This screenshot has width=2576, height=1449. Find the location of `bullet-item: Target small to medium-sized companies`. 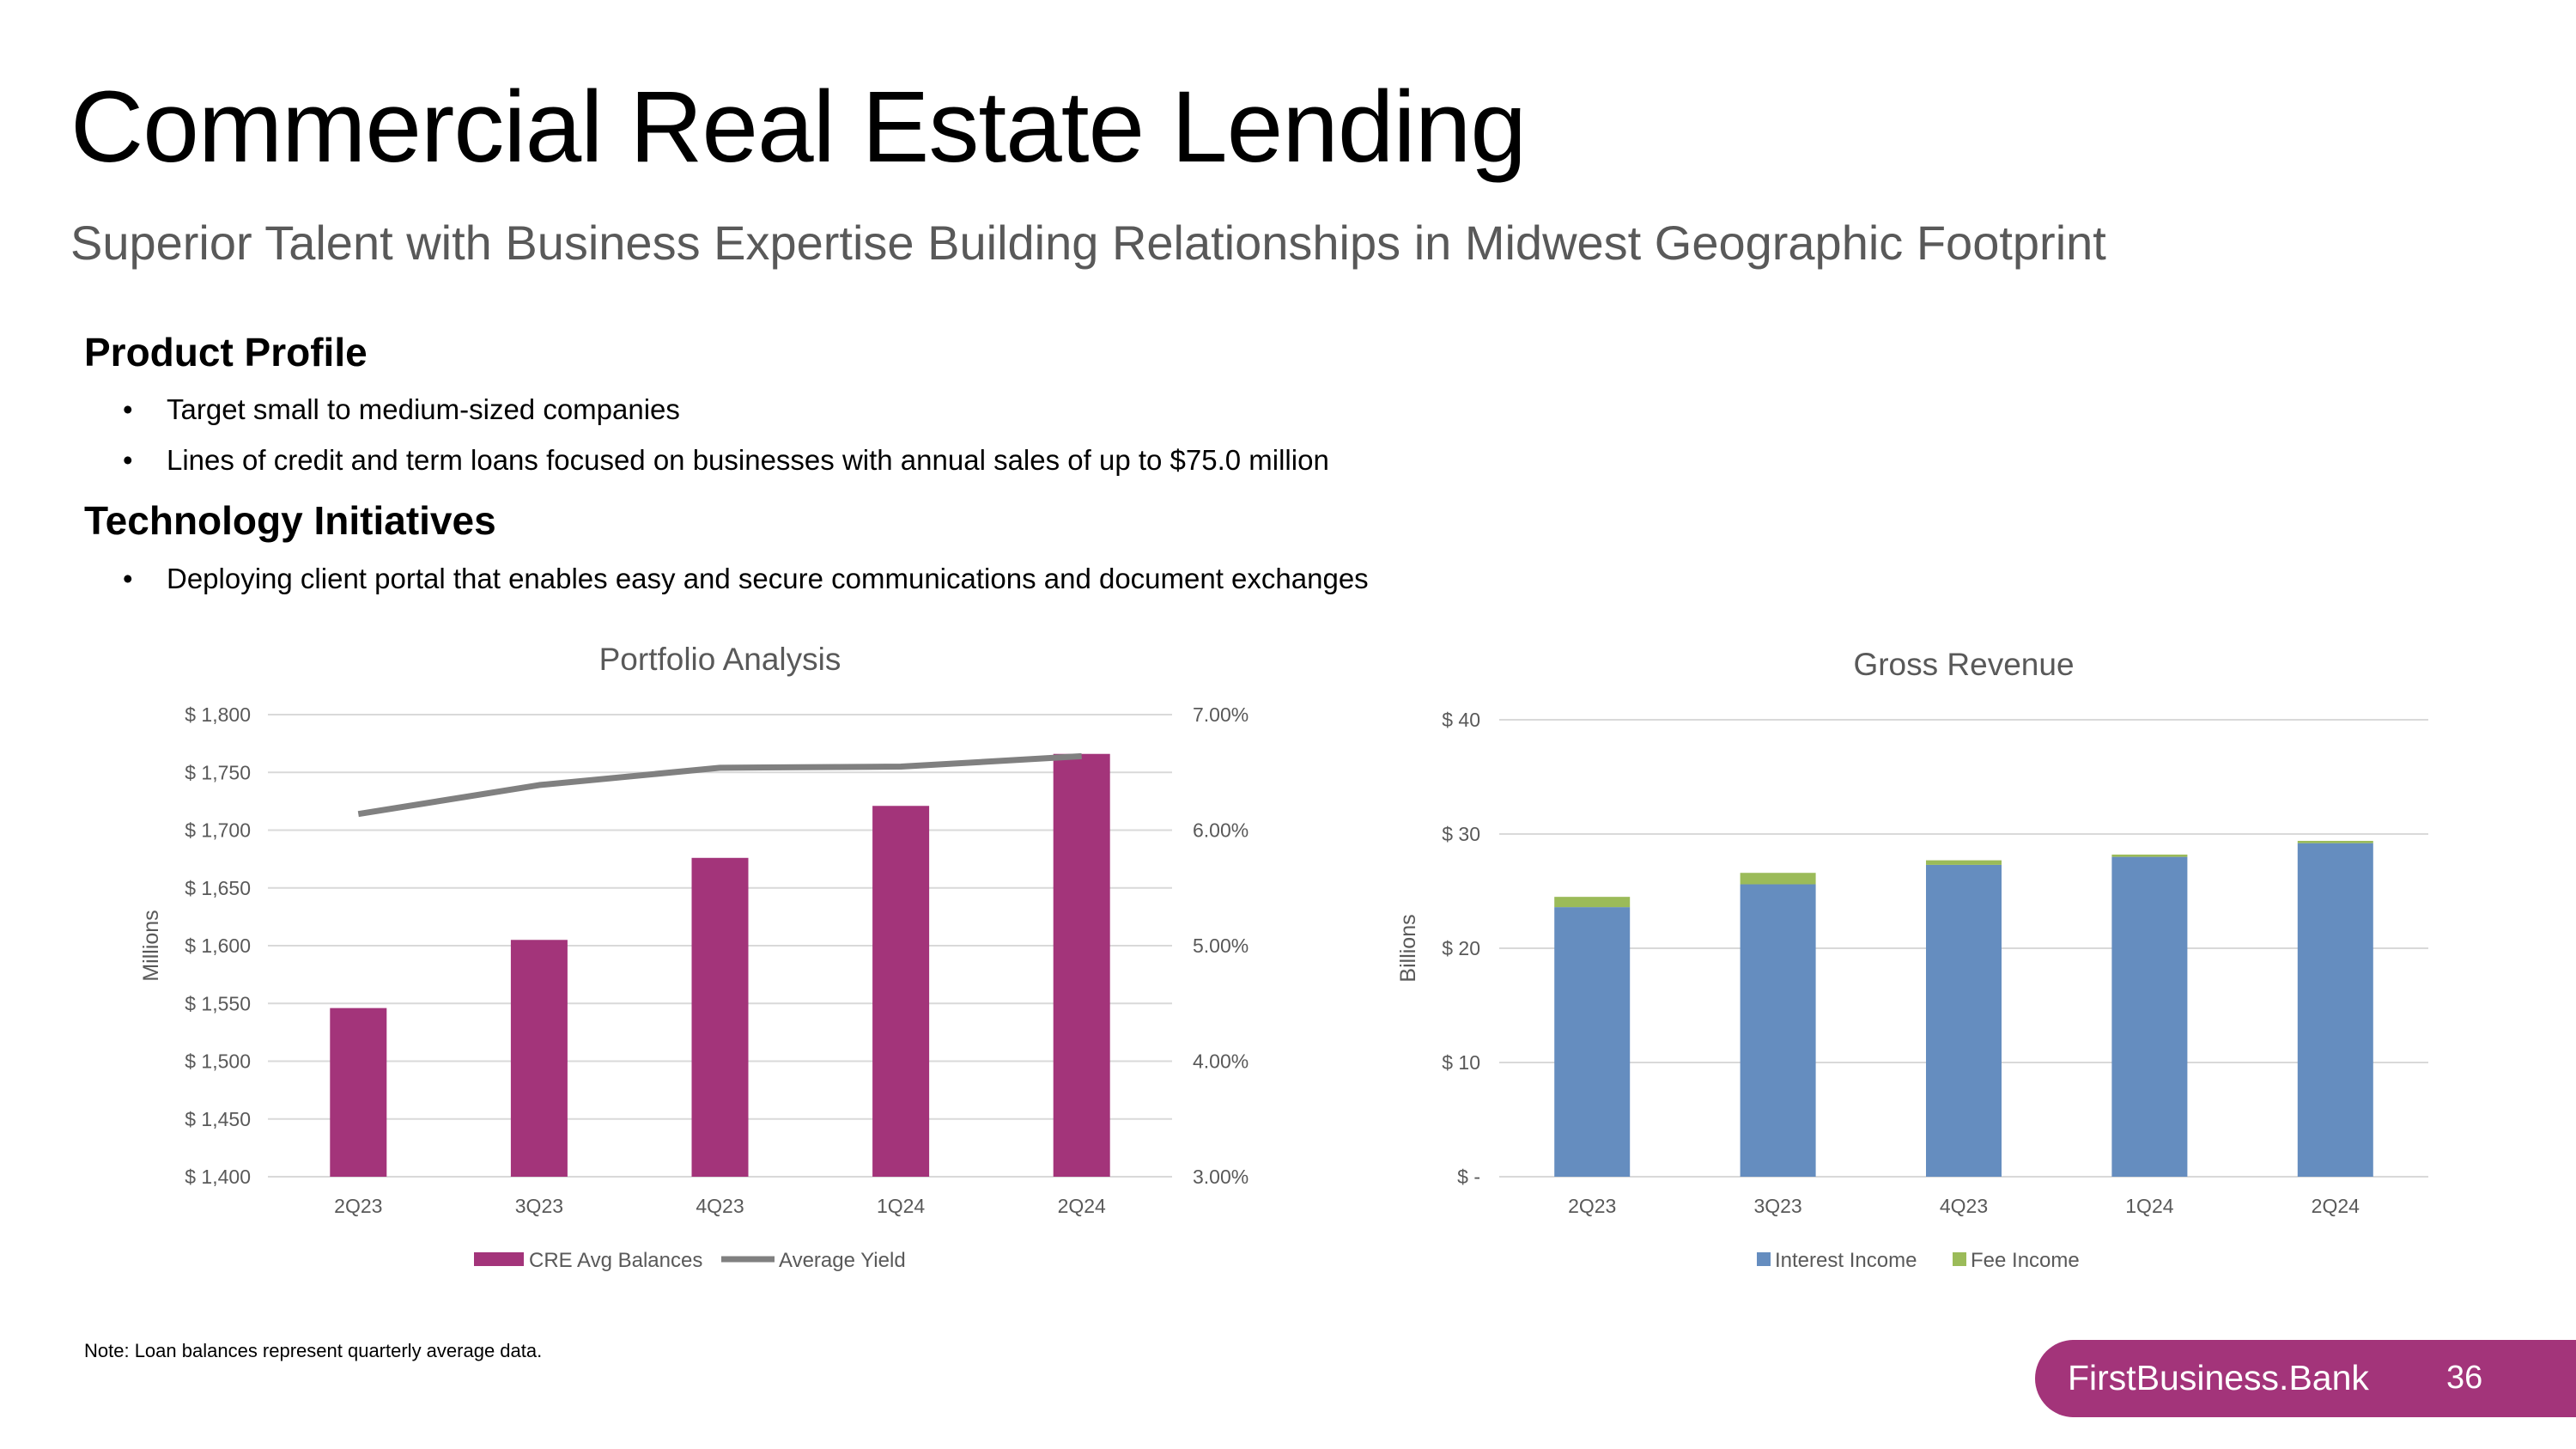

bullet-item: Target small to medium-sized companies is located at coordinates (401, 409).